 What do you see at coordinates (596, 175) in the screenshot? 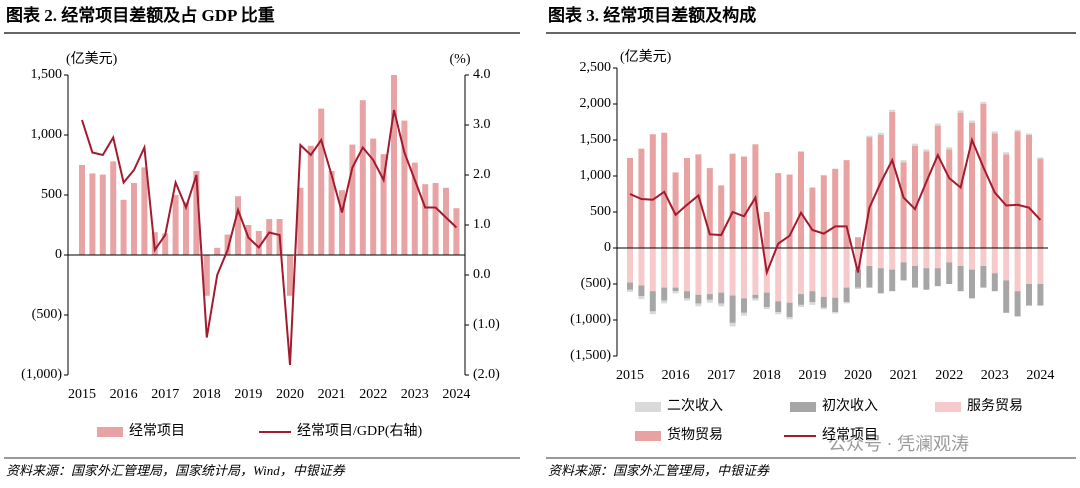
I see `y-tick-label: 1,000` at bounding box center [596, 175].